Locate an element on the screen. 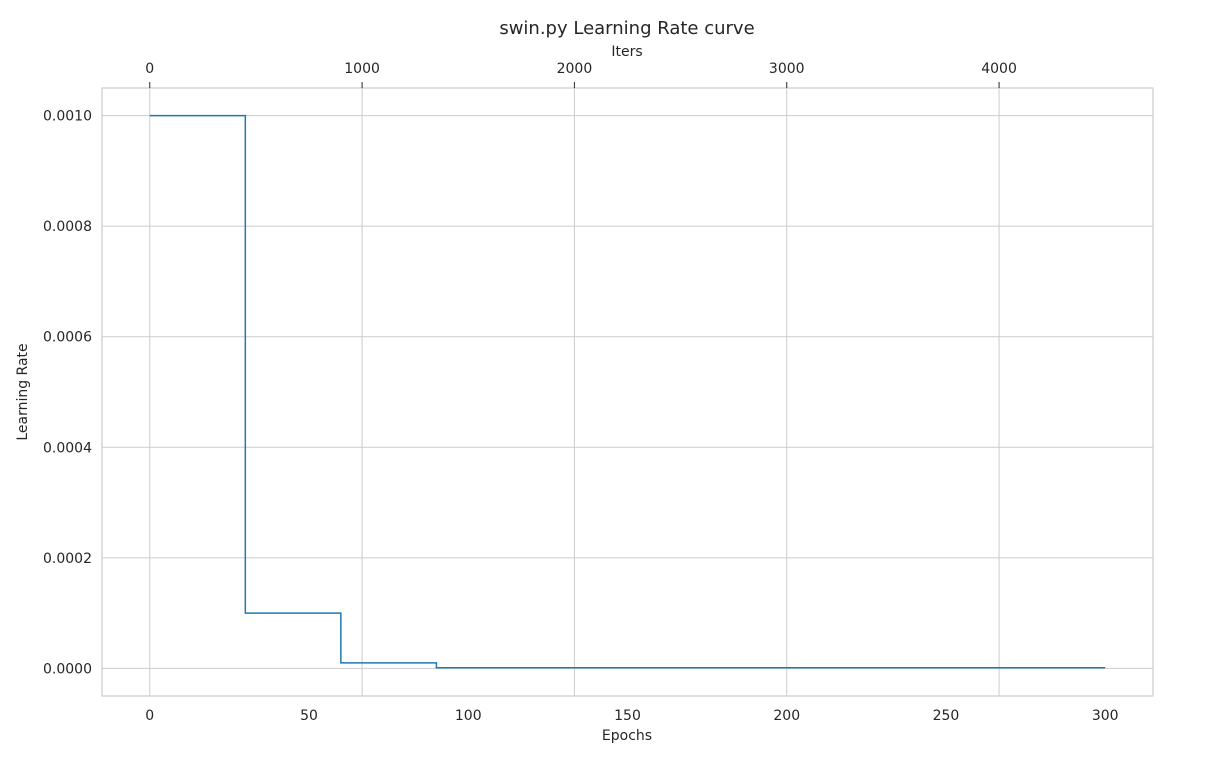 This screenshot has height=763, width=1211. secondary-x-tick-label: 0 is located at coordinates (149, 69).